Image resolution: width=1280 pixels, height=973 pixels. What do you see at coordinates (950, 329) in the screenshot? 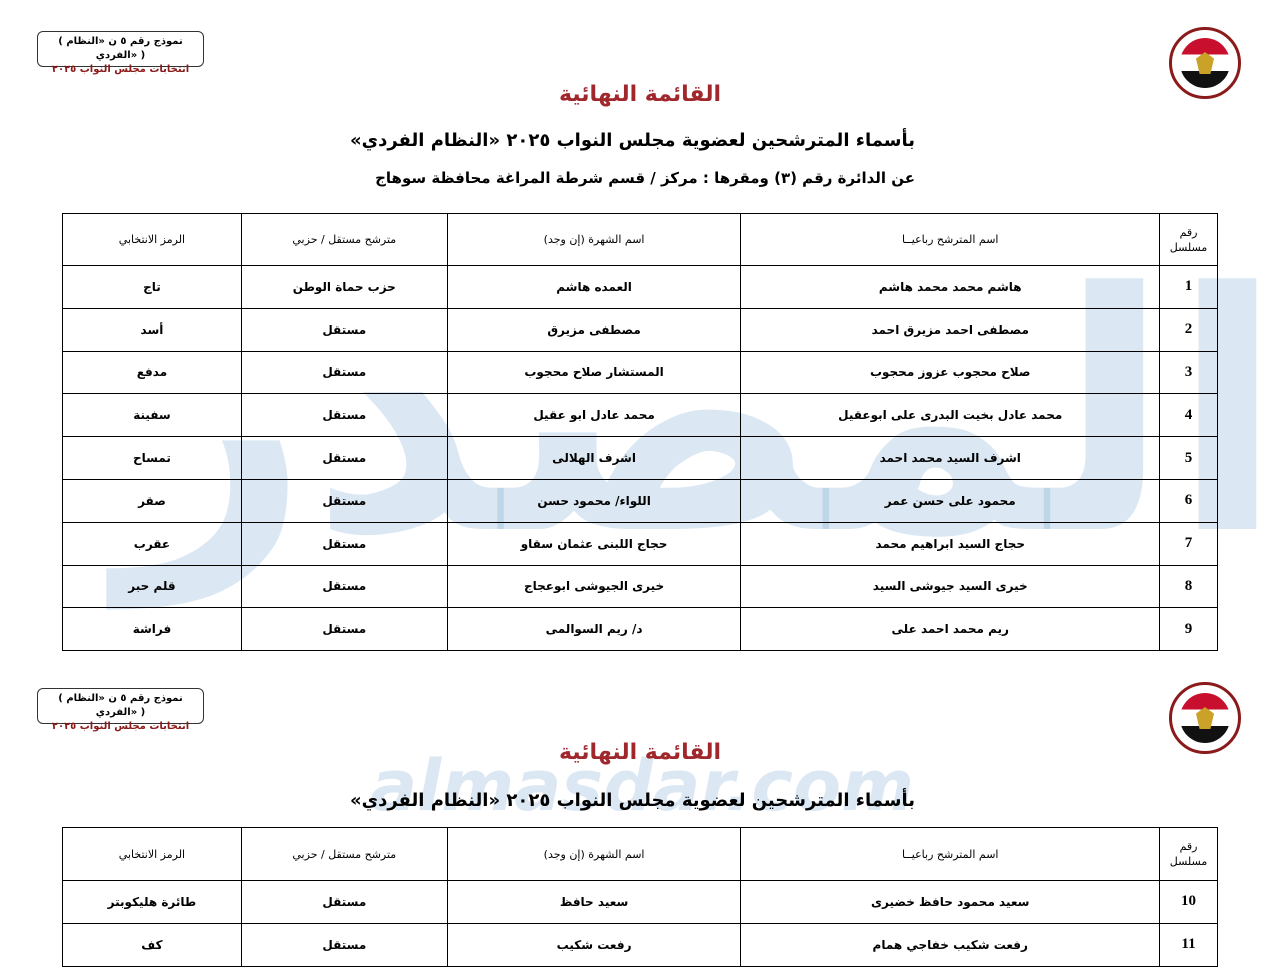
I see `name-cell: مصطفى احمد مزيرق احمد` at bounding box center [950, 329].